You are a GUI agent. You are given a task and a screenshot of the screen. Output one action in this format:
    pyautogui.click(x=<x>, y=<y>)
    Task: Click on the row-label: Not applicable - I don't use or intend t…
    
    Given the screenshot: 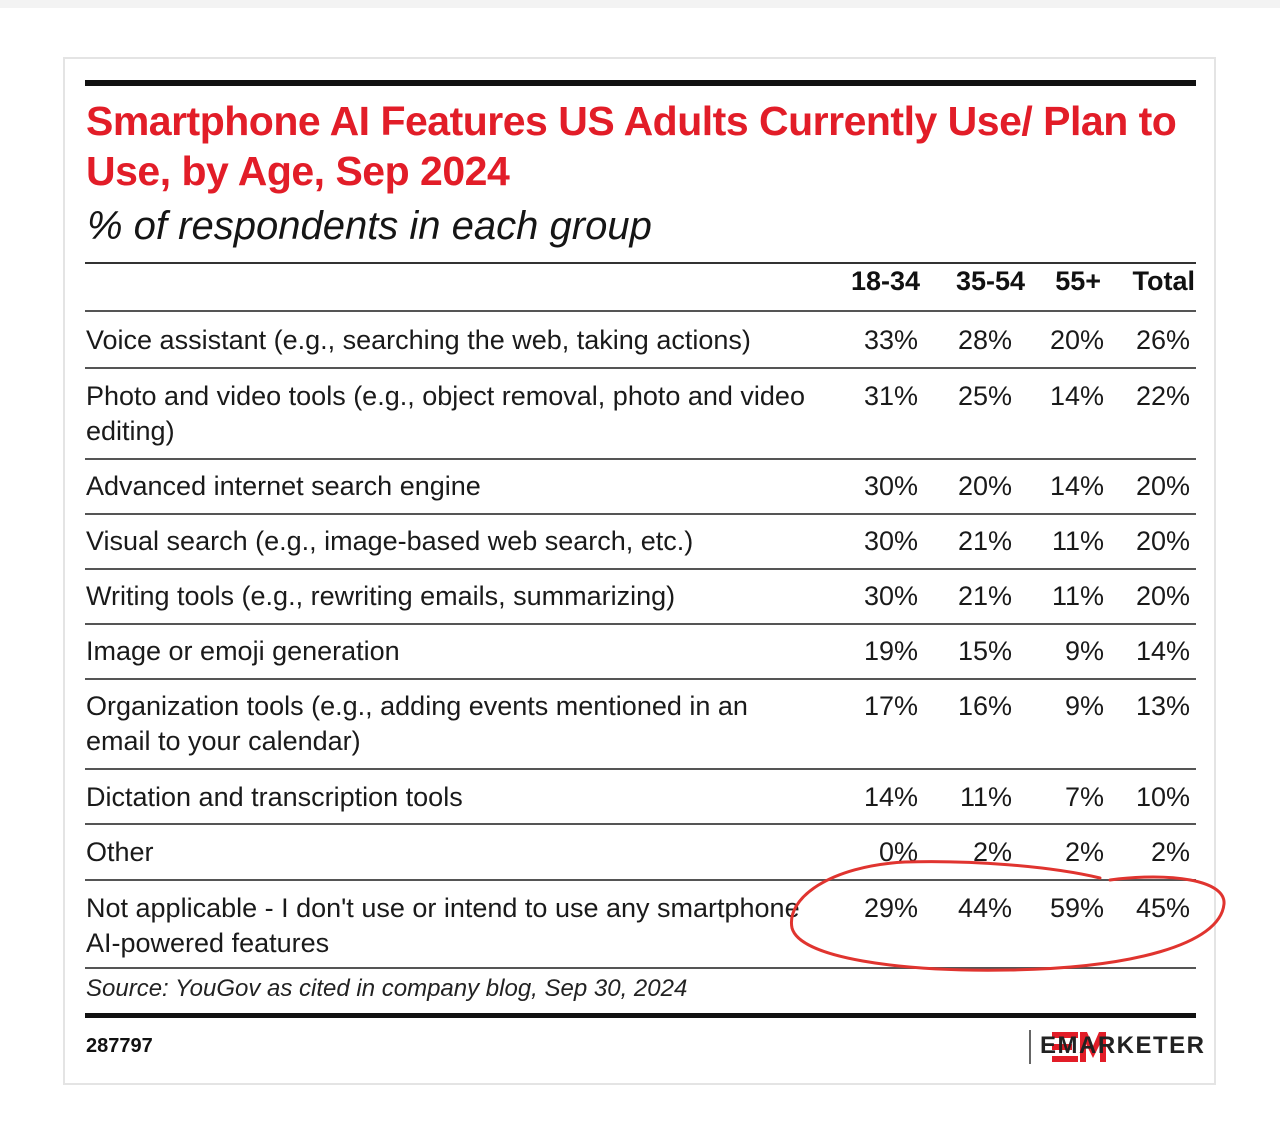 What is the action you would take?
    pyautogui.click(x=443, y=925)
    